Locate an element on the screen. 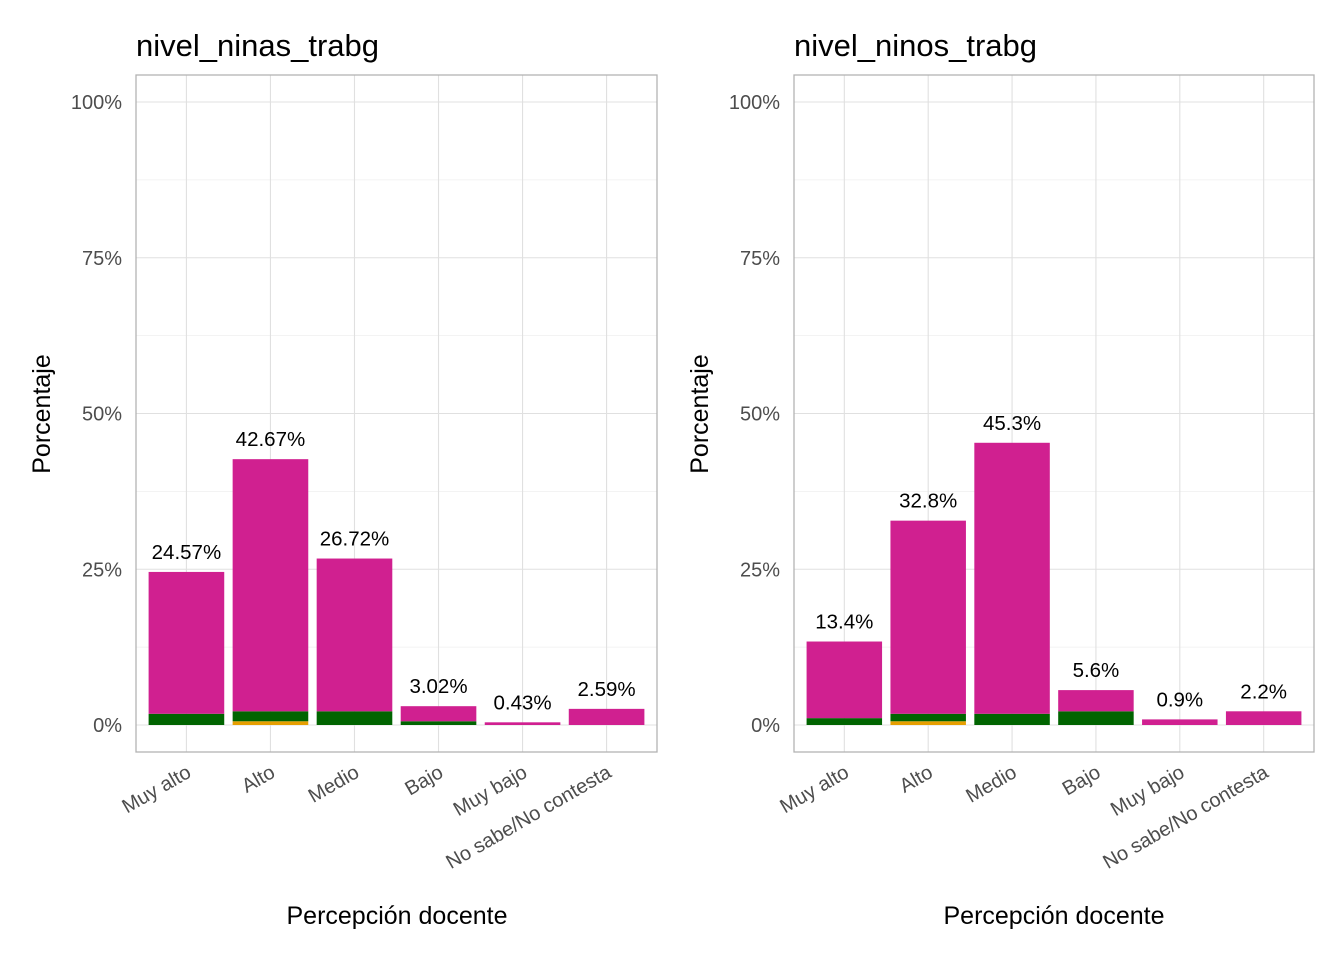 Image resolution: width=1344 pixels, height=960 pixels. chart-title: nivel_ninos_trabg is located at coordinates (915, 45).